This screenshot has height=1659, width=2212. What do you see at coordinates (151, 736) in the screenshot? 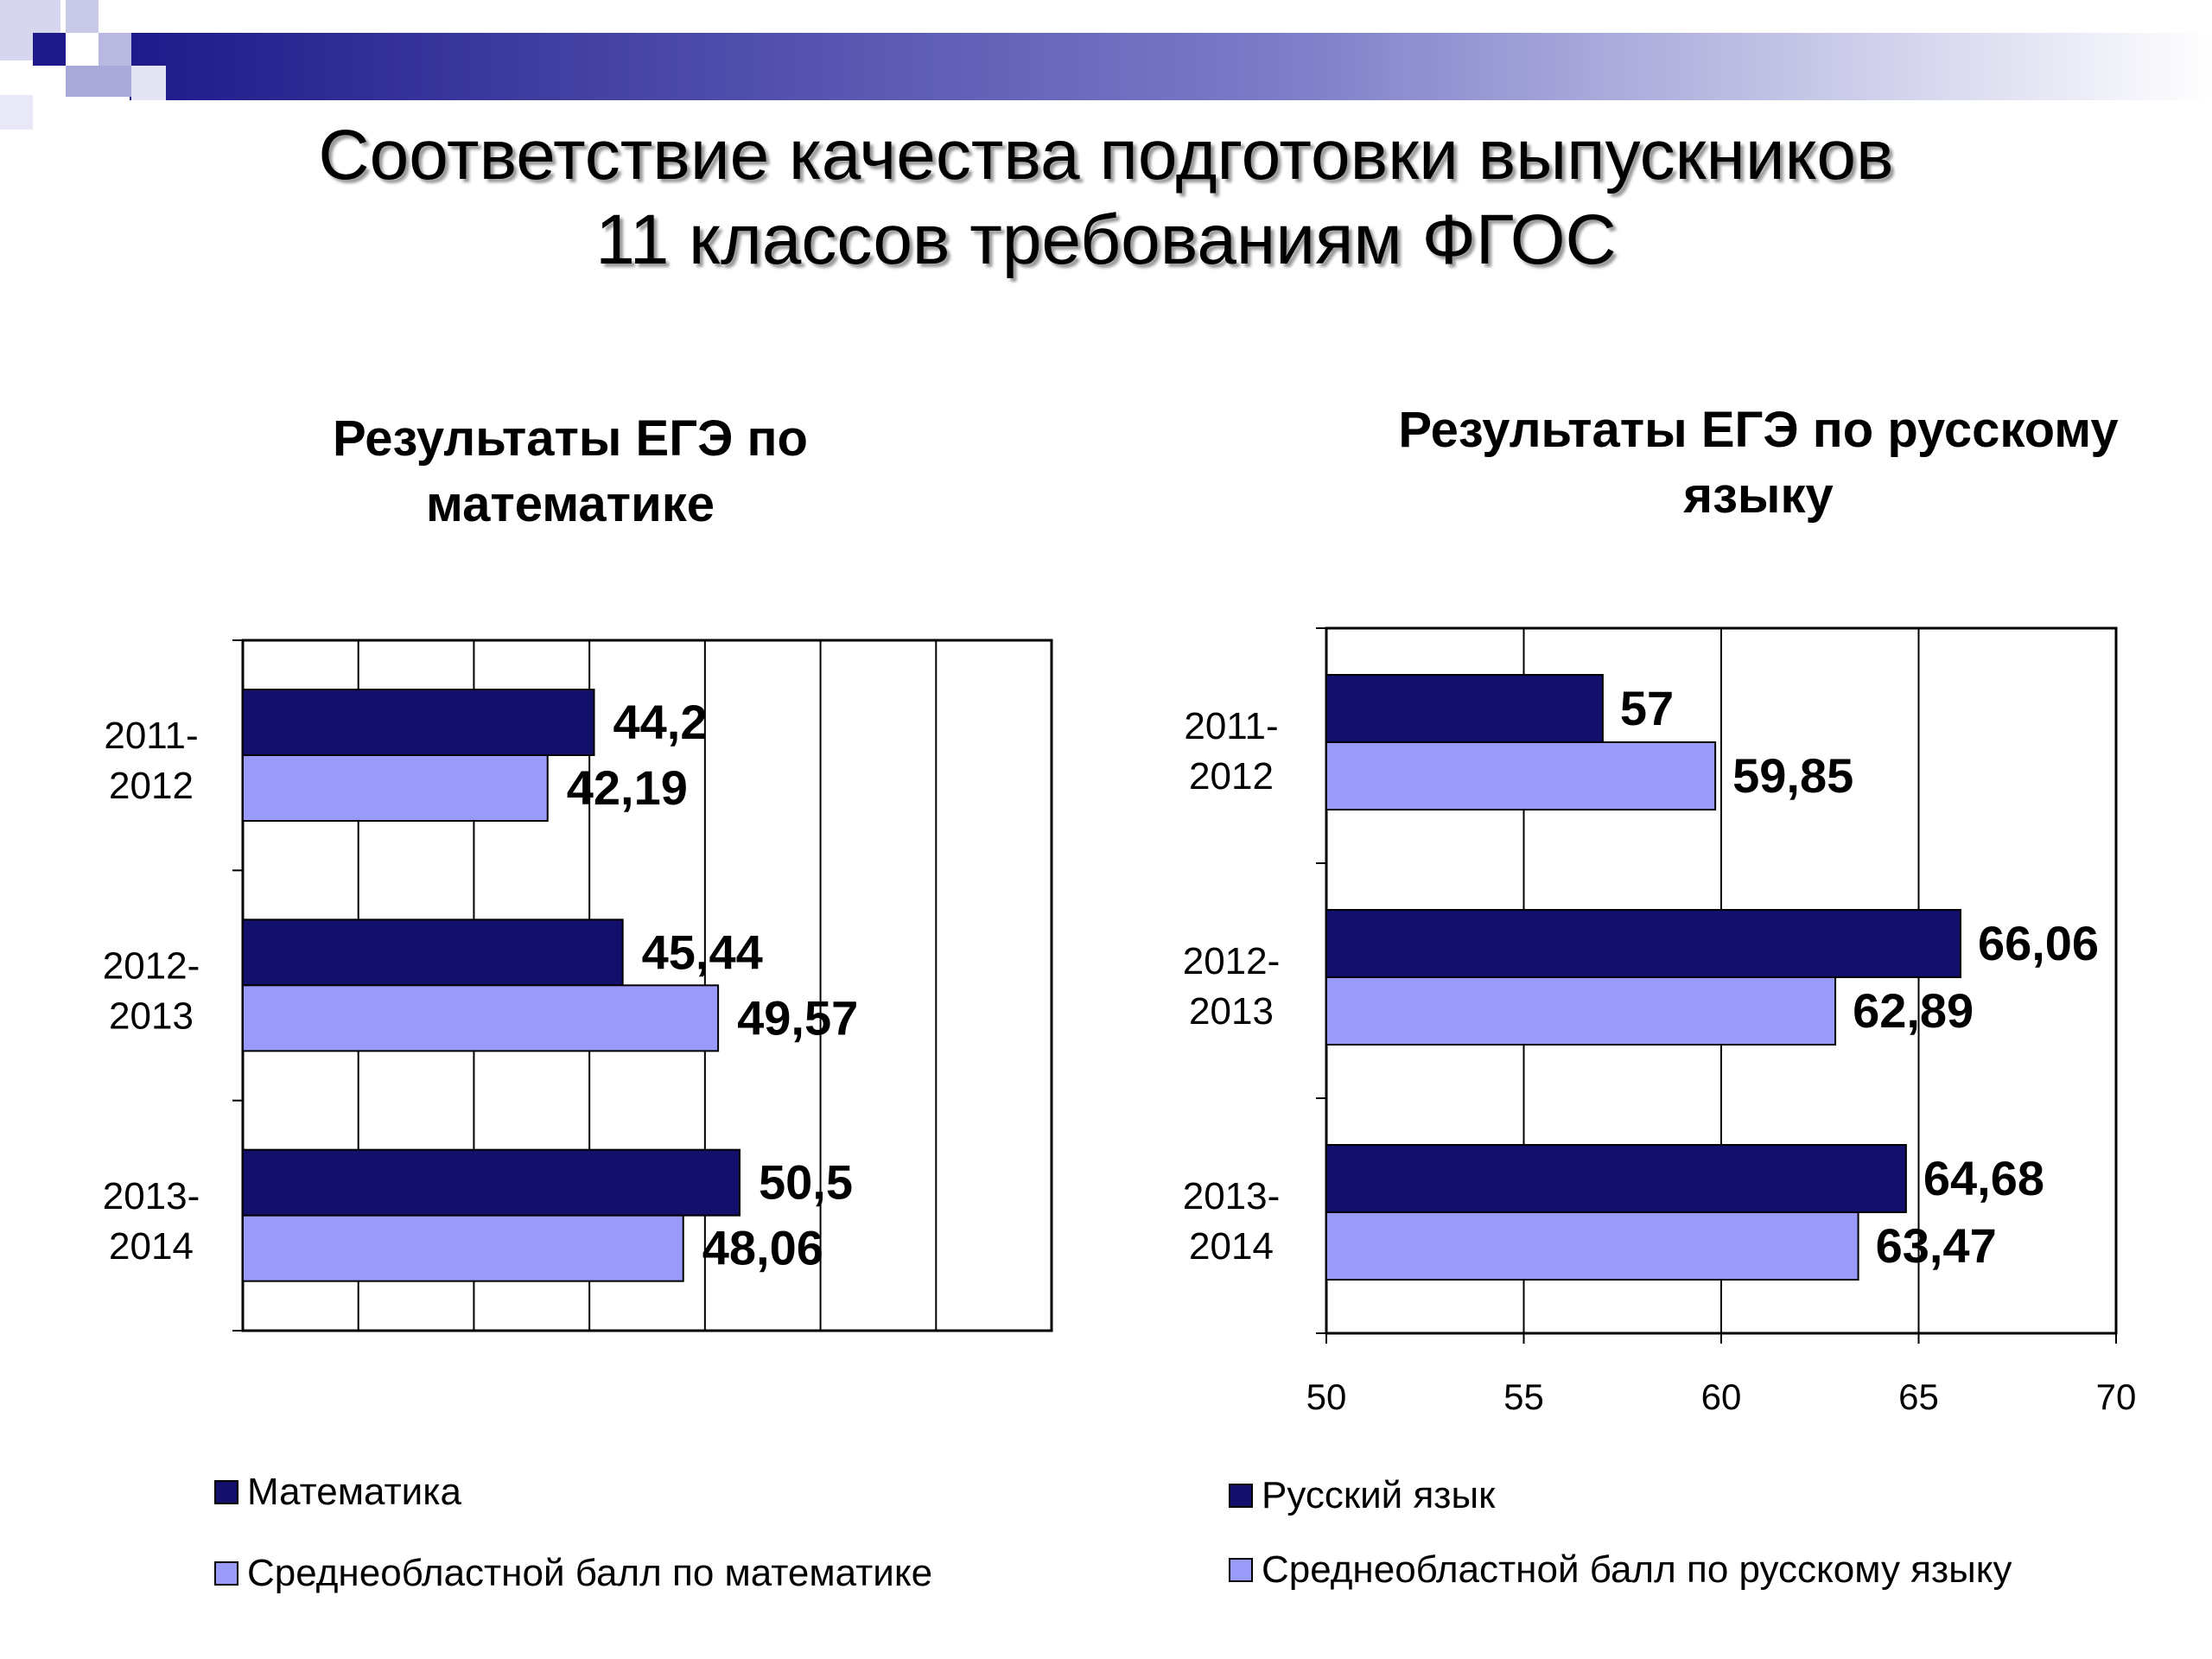
I see `math-category-label: 2011-` at bounding box center [151, 736].